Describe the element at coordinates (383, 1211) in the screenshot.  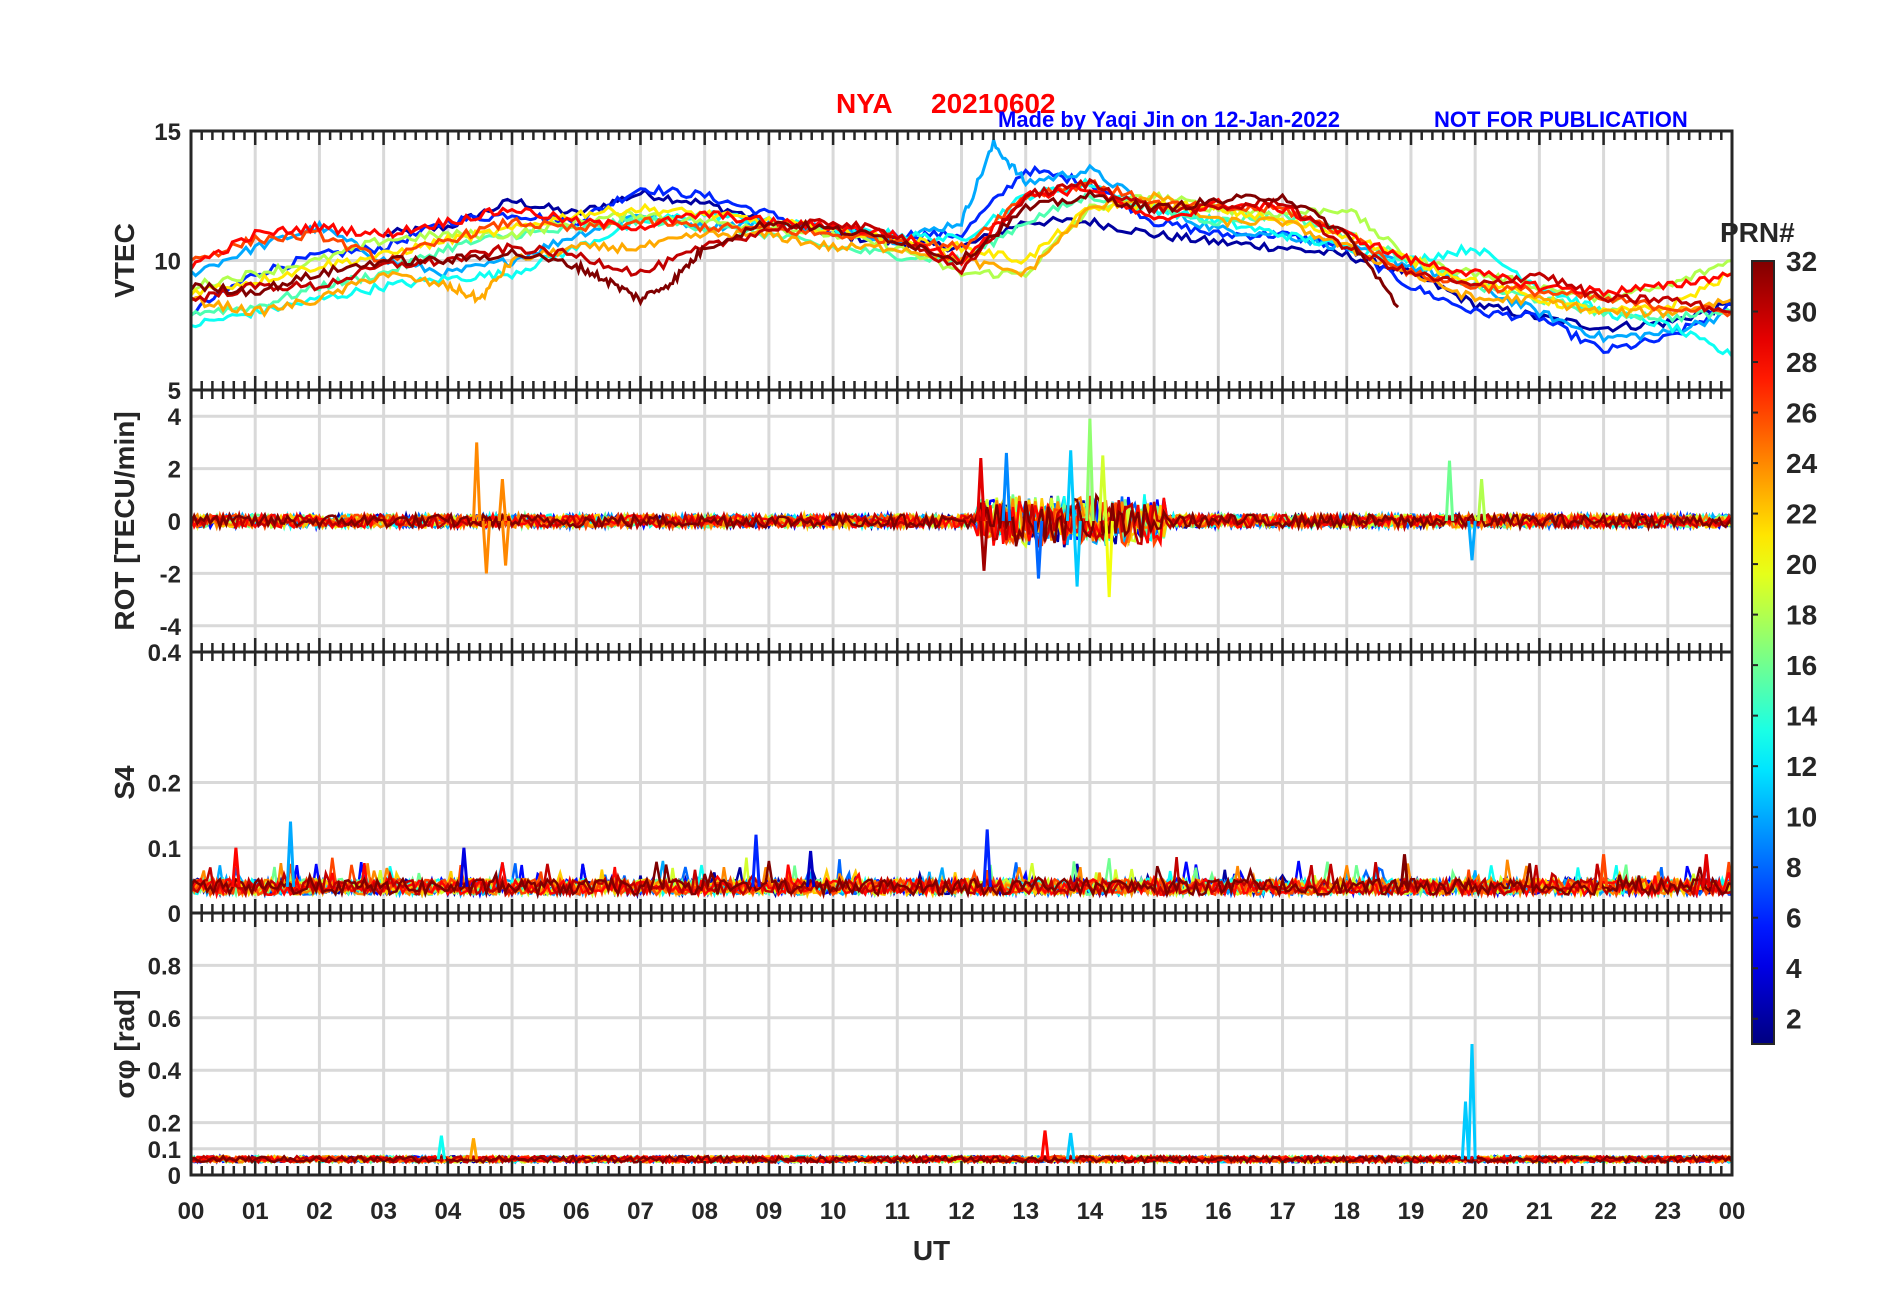
I see `x-tick-label: 03` at that location.